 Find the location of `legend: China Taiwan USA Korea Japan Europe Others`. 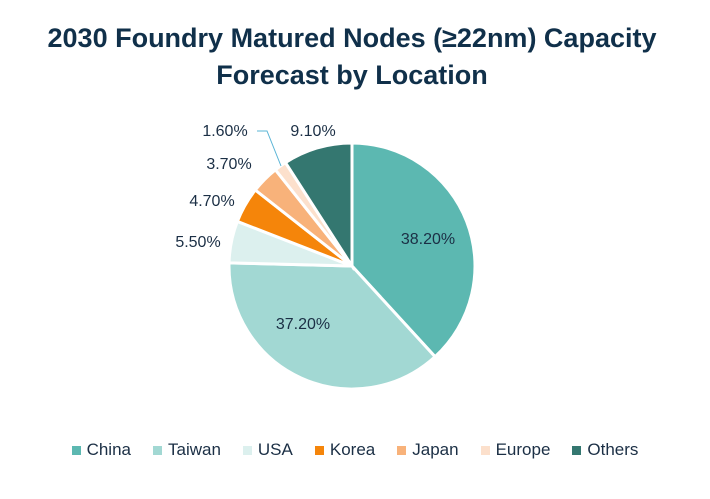

legend: China Taiwan USA Korea Japan Europe Others is located at coordinates (355, 450).